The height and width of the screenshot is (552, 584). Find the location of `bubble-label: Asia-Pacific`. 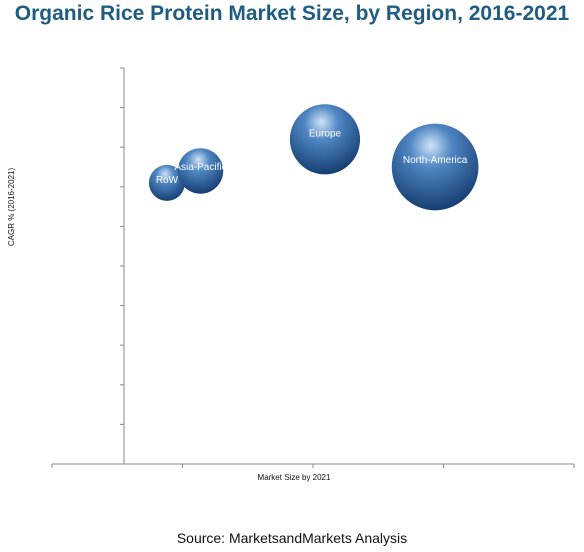

bubble-label: Asia-Pacific is located at coordinates (200, 167).